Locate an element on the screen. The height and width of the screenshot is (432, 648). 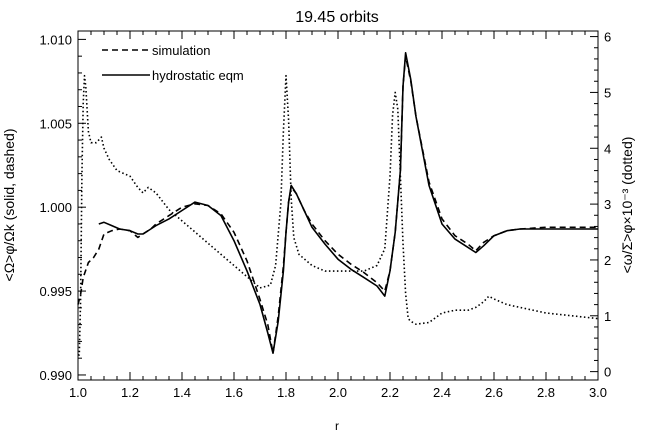
x-tick-label: 2.6 is located at coordinates (494, 392).